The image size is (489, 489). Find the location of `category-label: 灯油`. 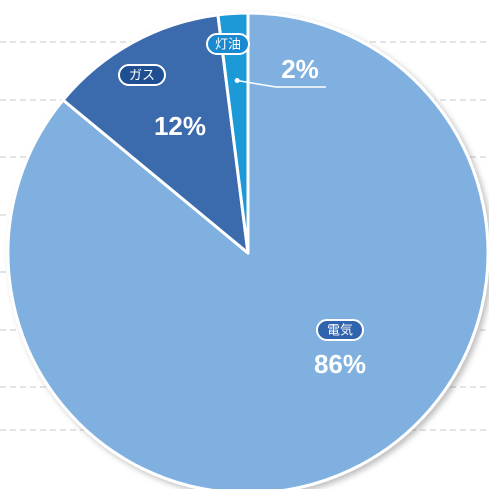

category-label: 灯油 is located at coordinates (228, 45).